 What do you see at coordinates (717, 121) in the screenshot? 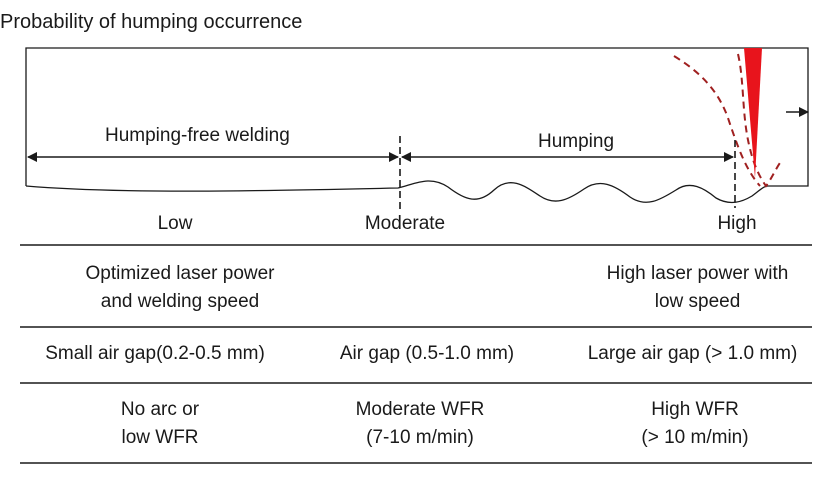
I see `melt-pool-outline` at bounding box center [717, 121].